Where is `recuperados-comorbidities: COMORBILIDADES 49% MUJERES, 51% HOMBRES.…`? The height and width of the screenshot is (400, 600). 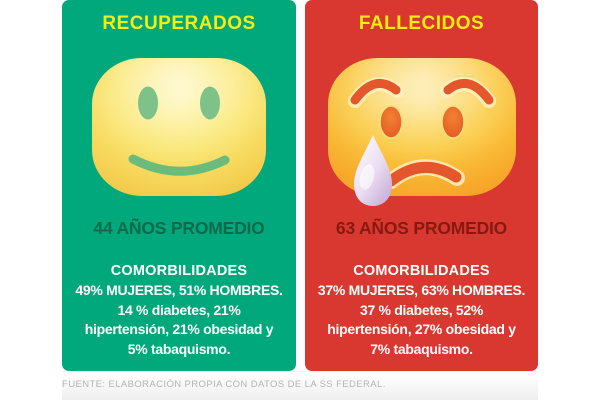 recuperados-comorbidities: COMORBILIDADES 49% MUJERES, 51% HOMBRES.… is located at coordinates (179, 310).